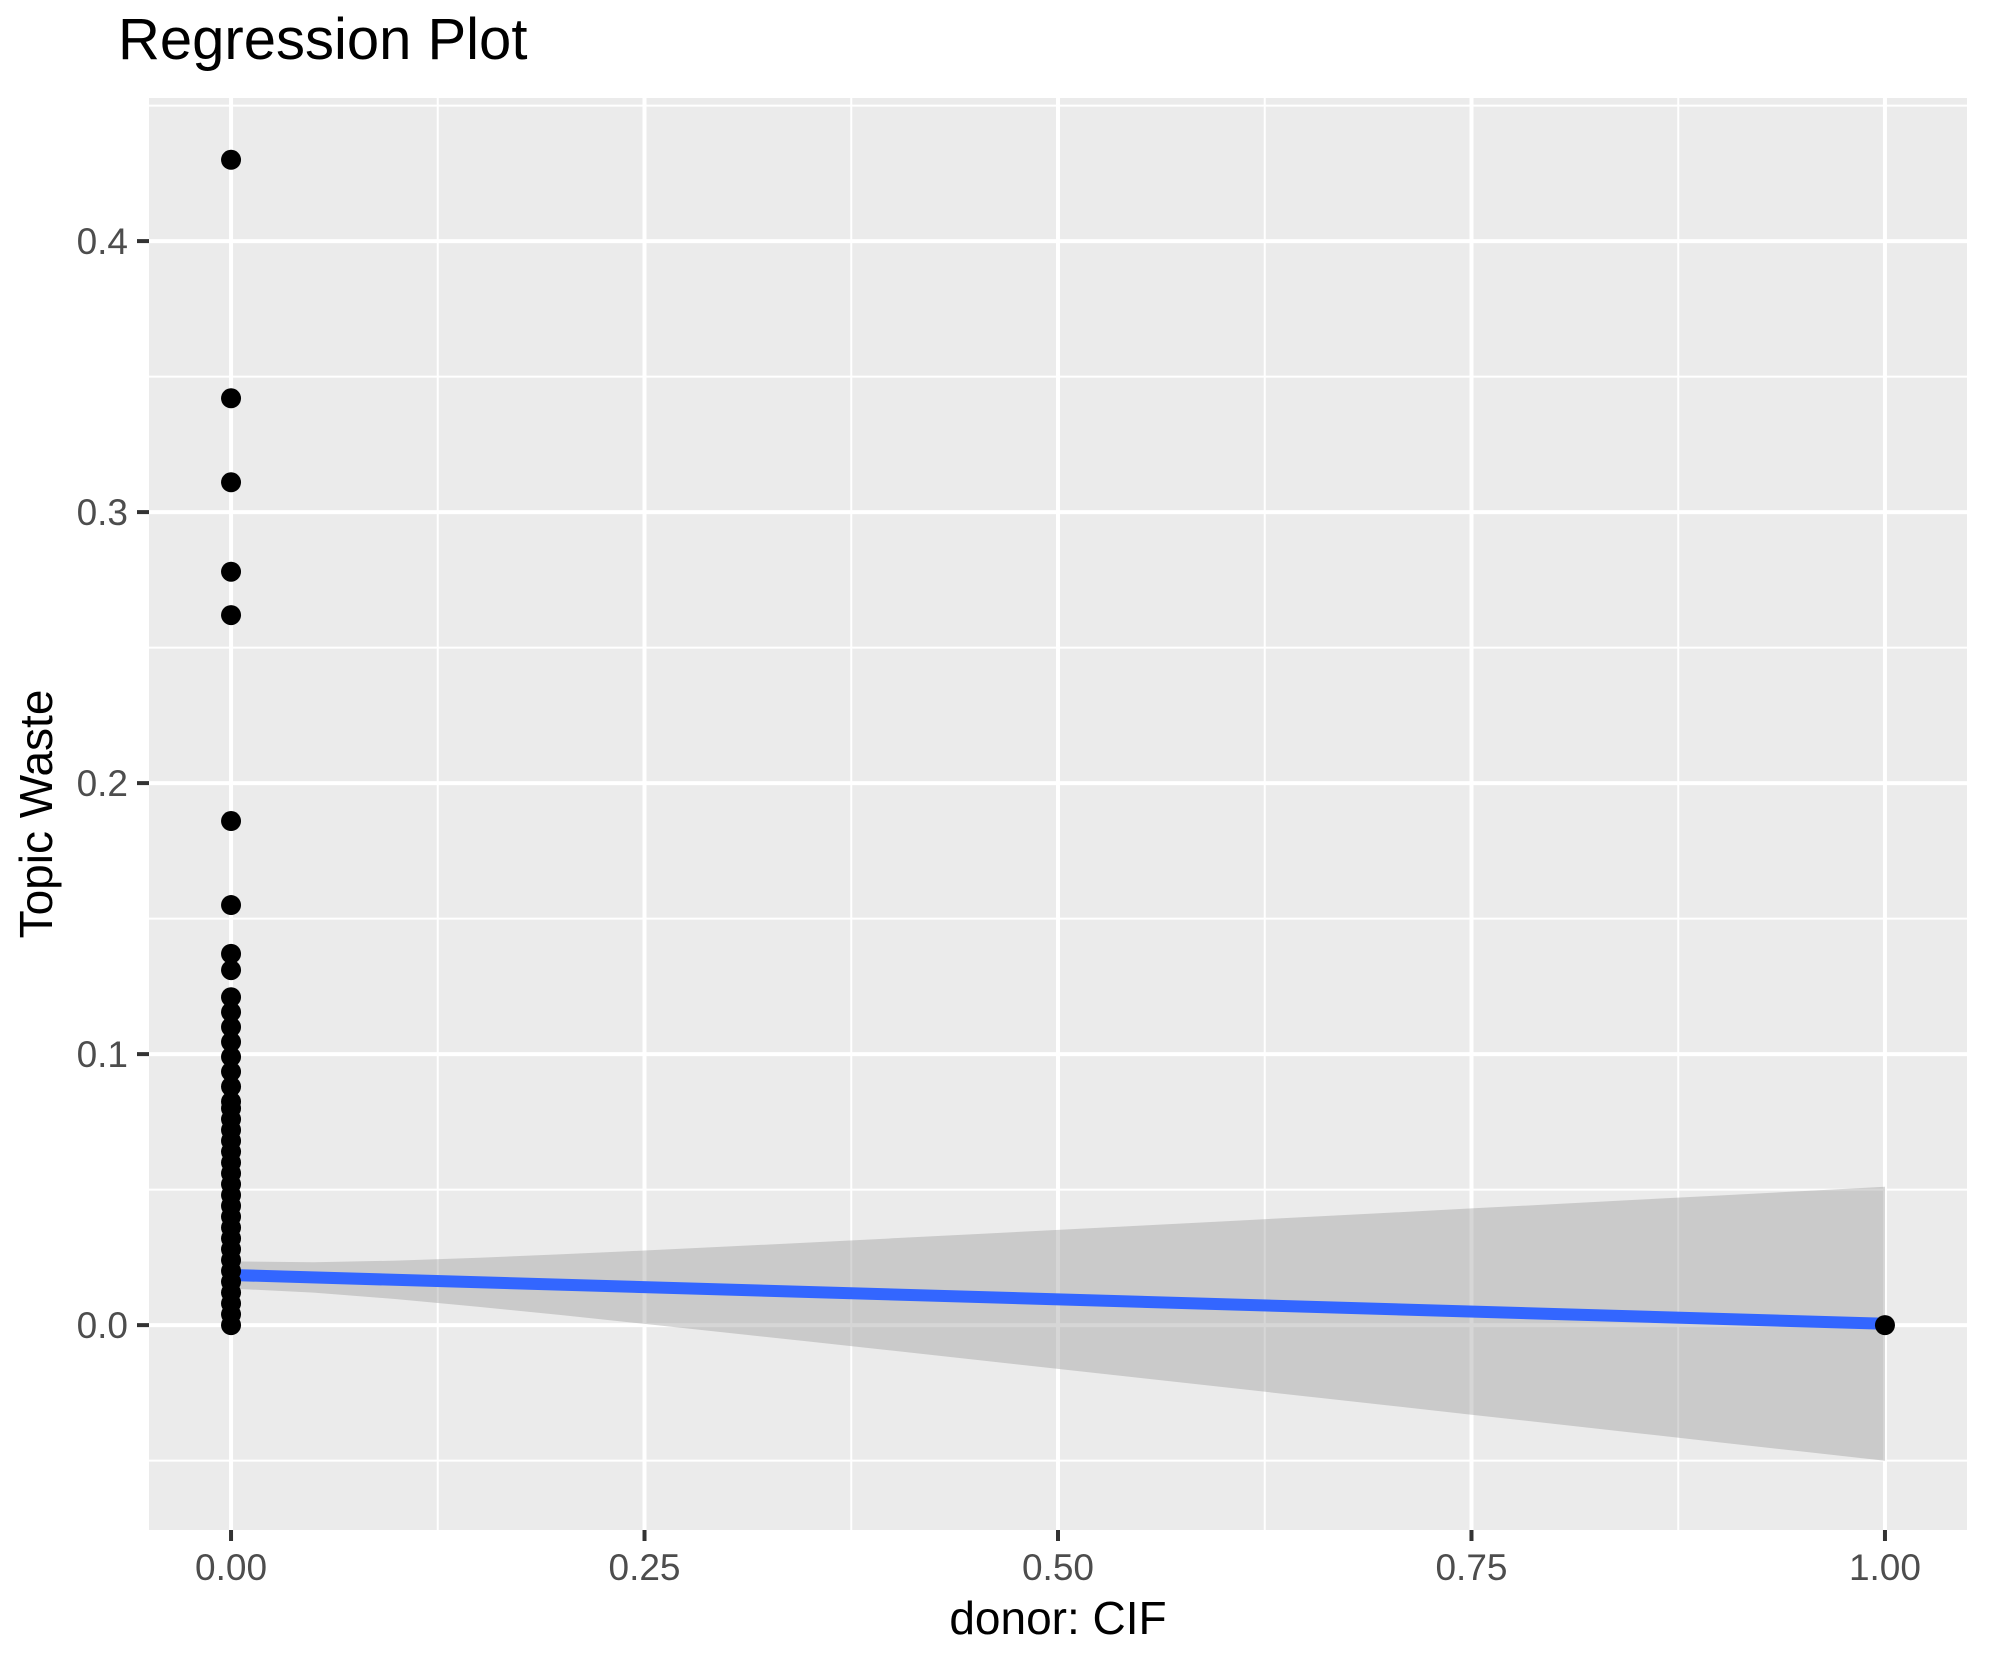 The width and height of the screenshot is (1990, 1665). I want to click on plot-title: Regression Plot, so click(323, 39).